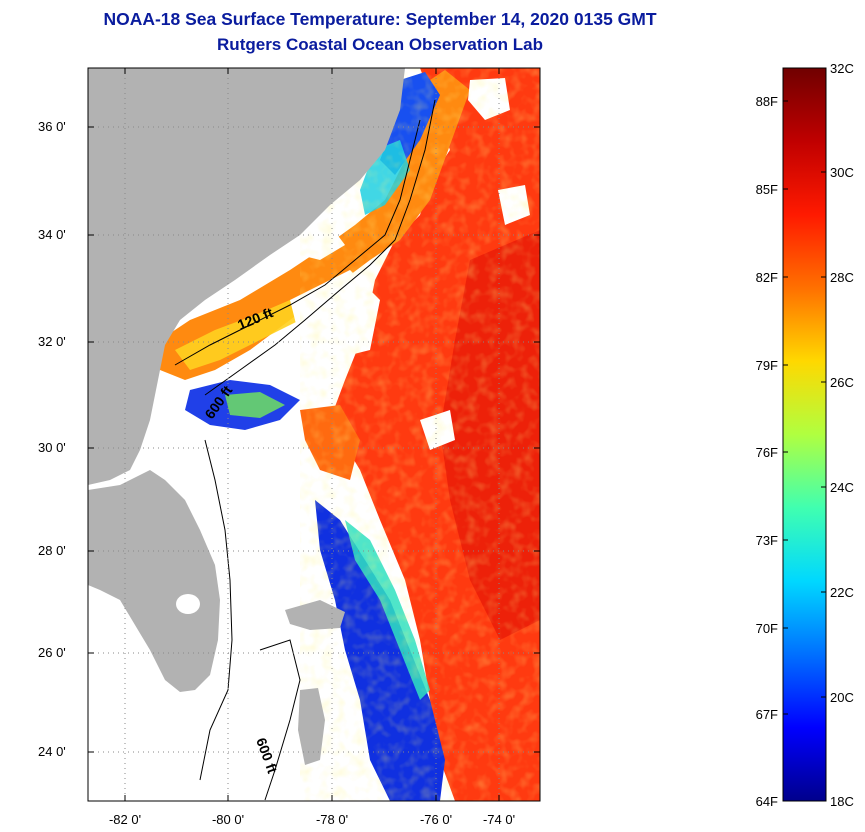 Image resolution: width=865 pixels, height=832 pixels. What do you see at coordinates (767, 714) in the screenshot?
I see `colorbar-label-67f: 67F` at bounding box center [767, 714].